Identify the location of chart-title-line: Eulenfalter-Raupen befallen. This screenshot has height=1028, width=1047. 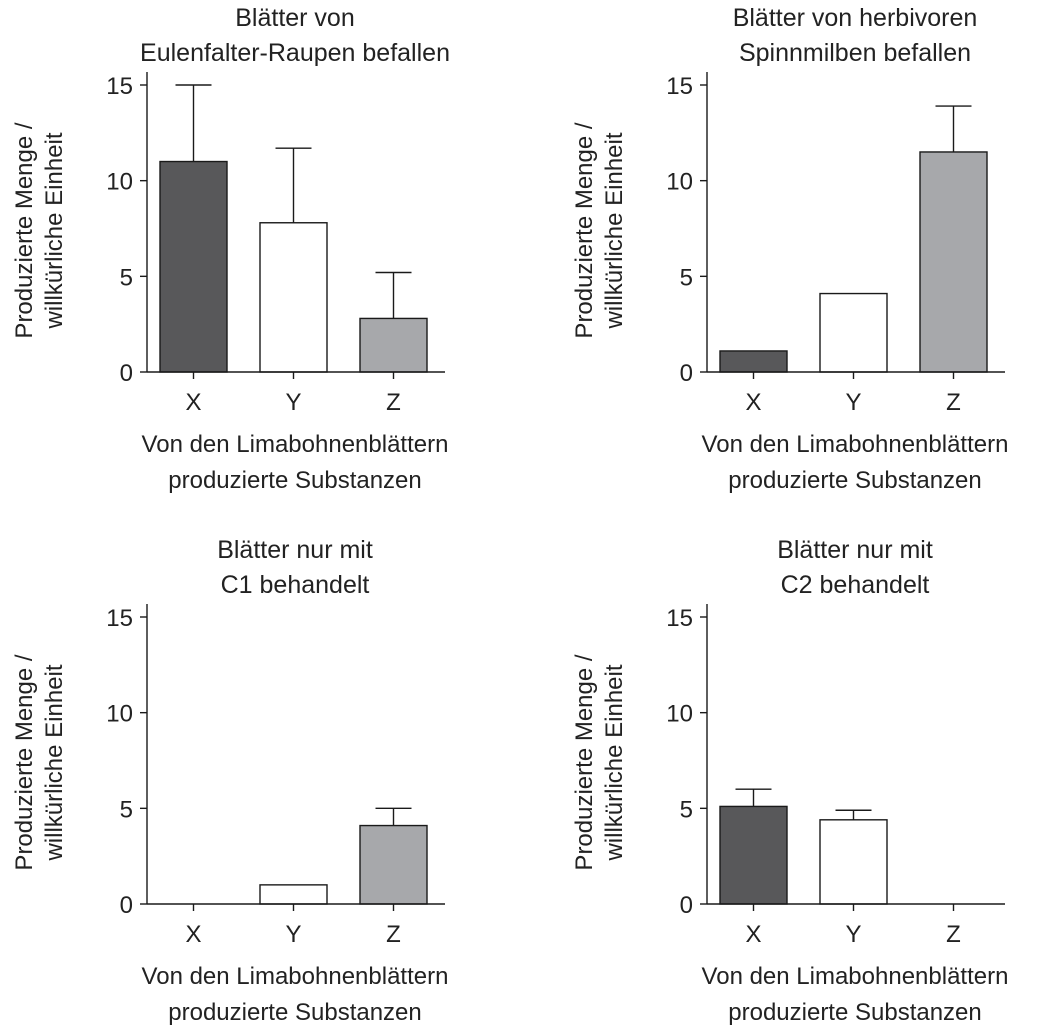
(295, 53).